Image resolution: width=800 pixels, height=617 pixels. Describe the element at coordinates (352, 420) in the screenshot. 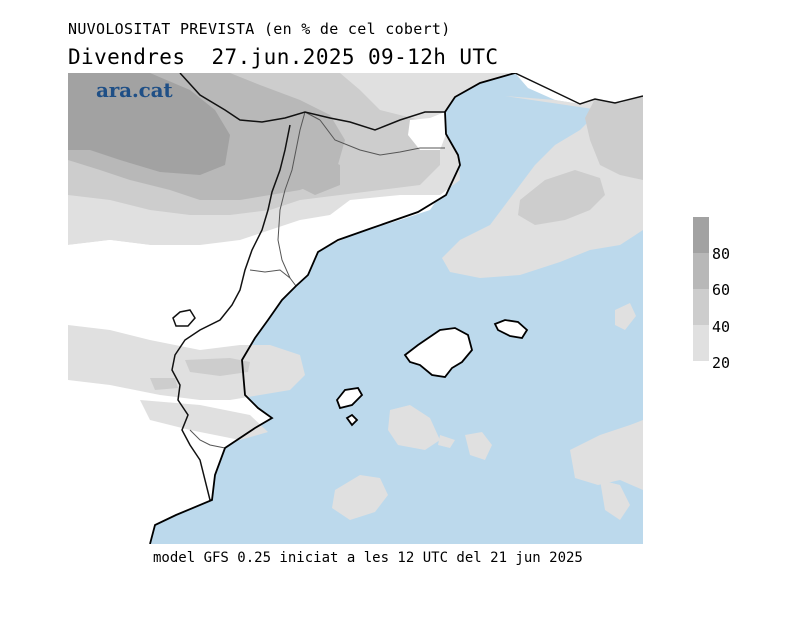

I see `formentera` at that location.